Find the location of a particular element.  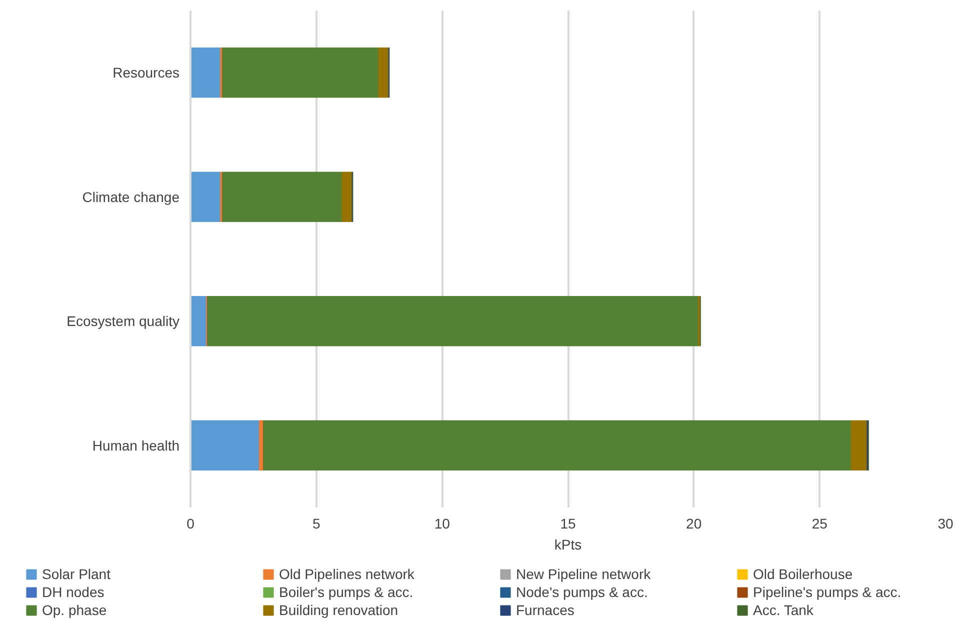

x-tick-label: 25 is located at coordinates (820, 524).